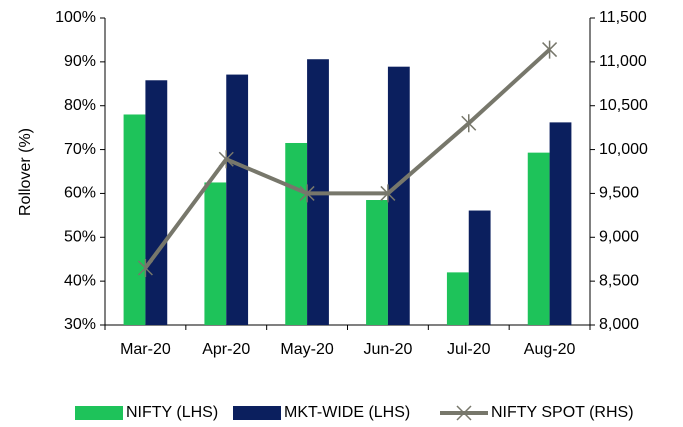 The width and height of the screenshot is (683, 427). What do you see at coordinates (619, 193) in the screenshot?
I see `y2-tick-label: 9,500` at bounding box center [619, 193].